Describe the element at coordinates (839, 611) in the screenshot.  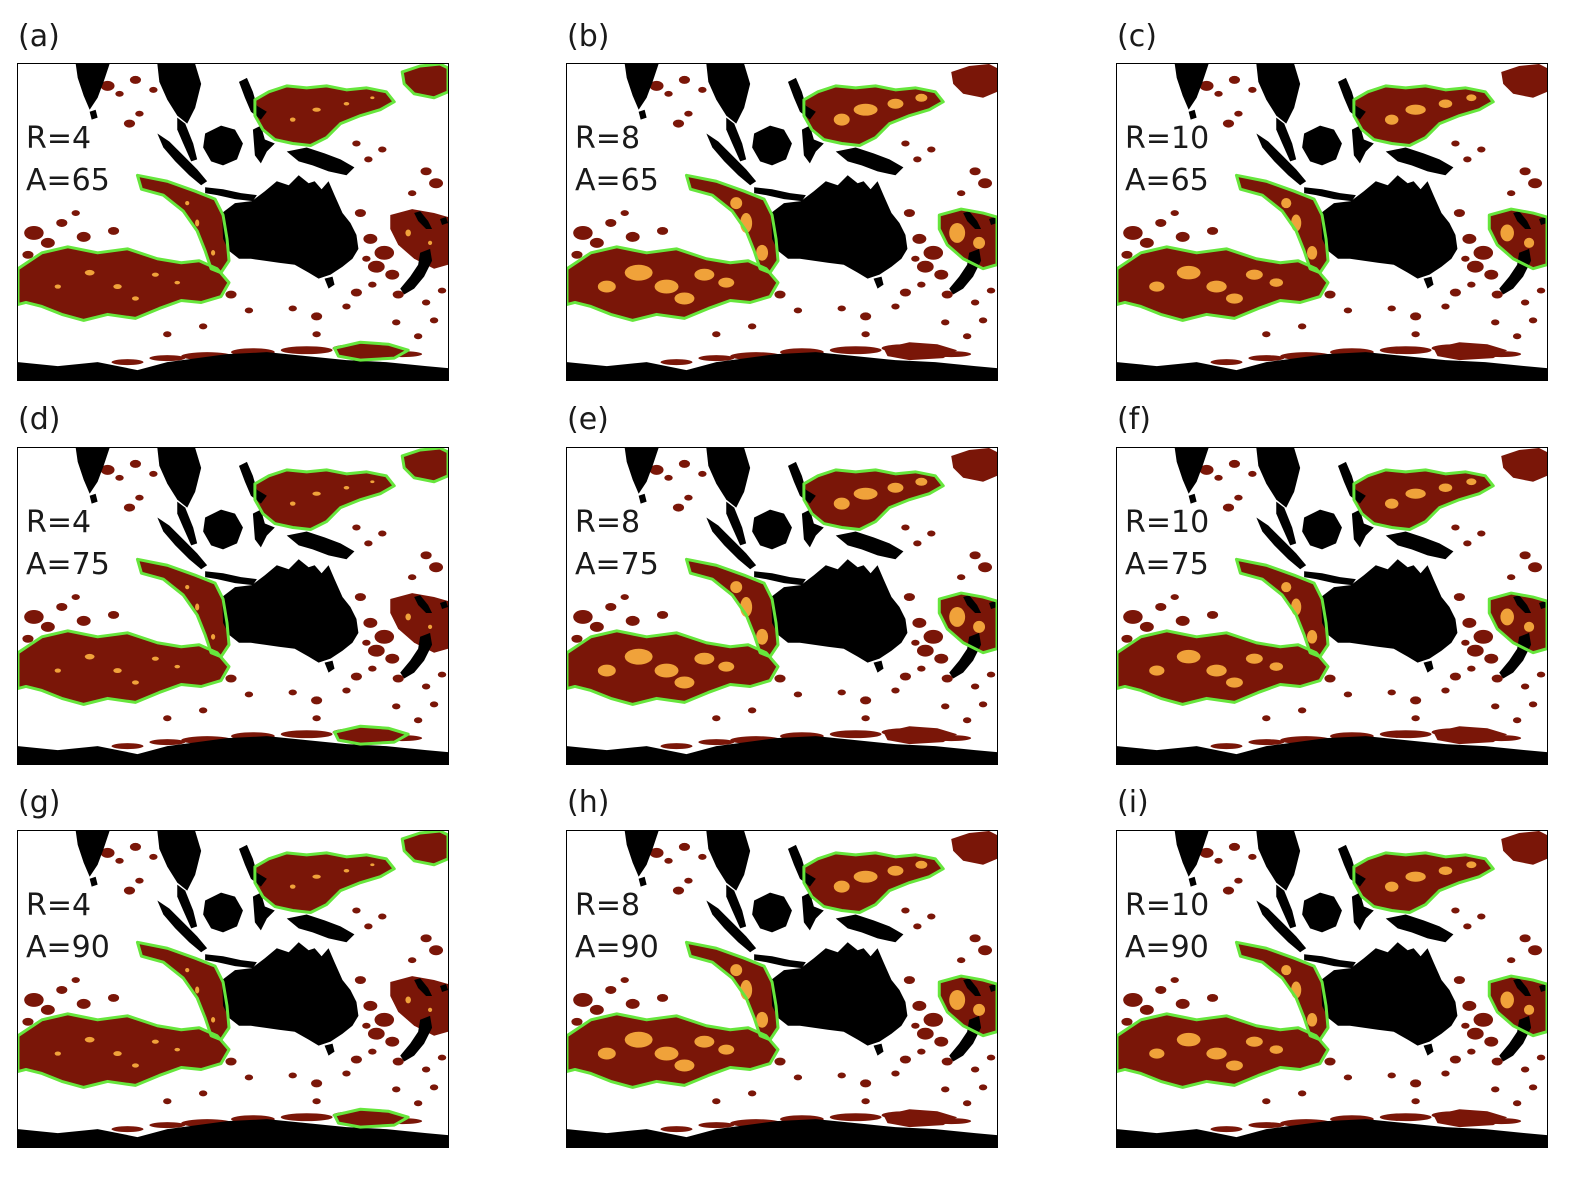
I see `australia-landmass` at that location.